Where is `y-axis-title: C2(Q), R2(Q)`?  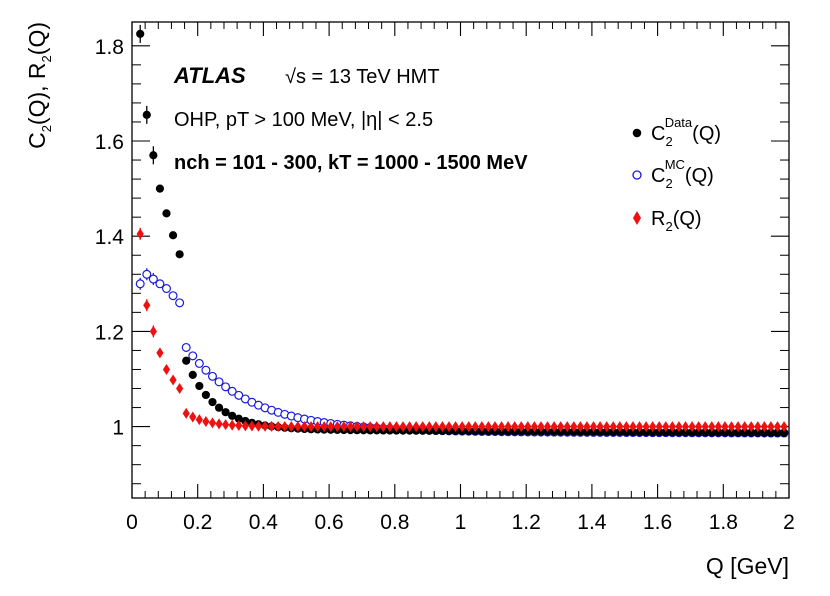 y-axis-title: C2(Q), R2(Q) is located at coordinates (39, 85).